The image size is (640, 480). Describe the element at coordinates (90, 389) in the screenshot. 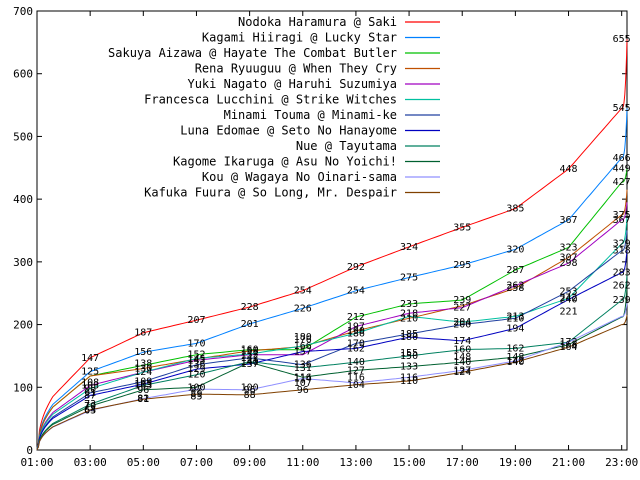

I see `data-label: 98` at that location.